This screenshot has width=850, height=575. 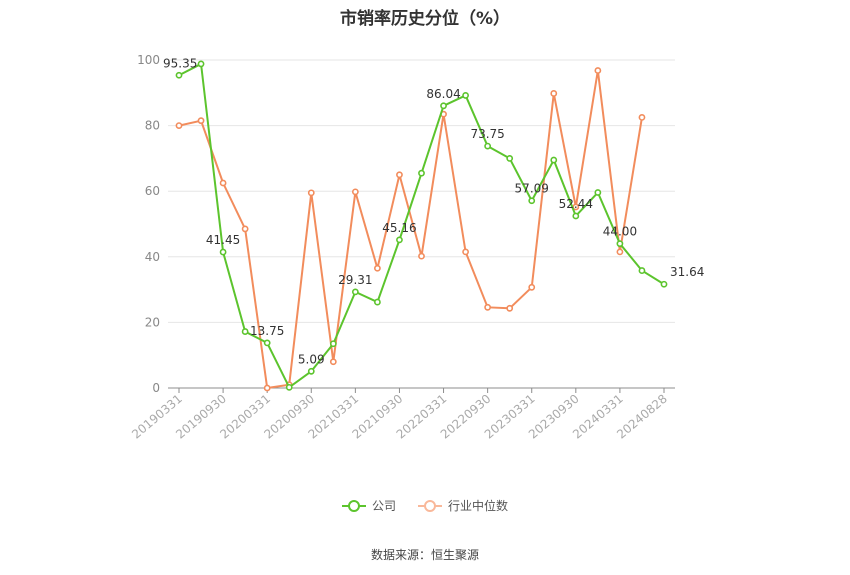 What do you see at coordinates (152, 191) in the screenshot?
I see `y-tick-label: 60` at bounding box center [152, 191].